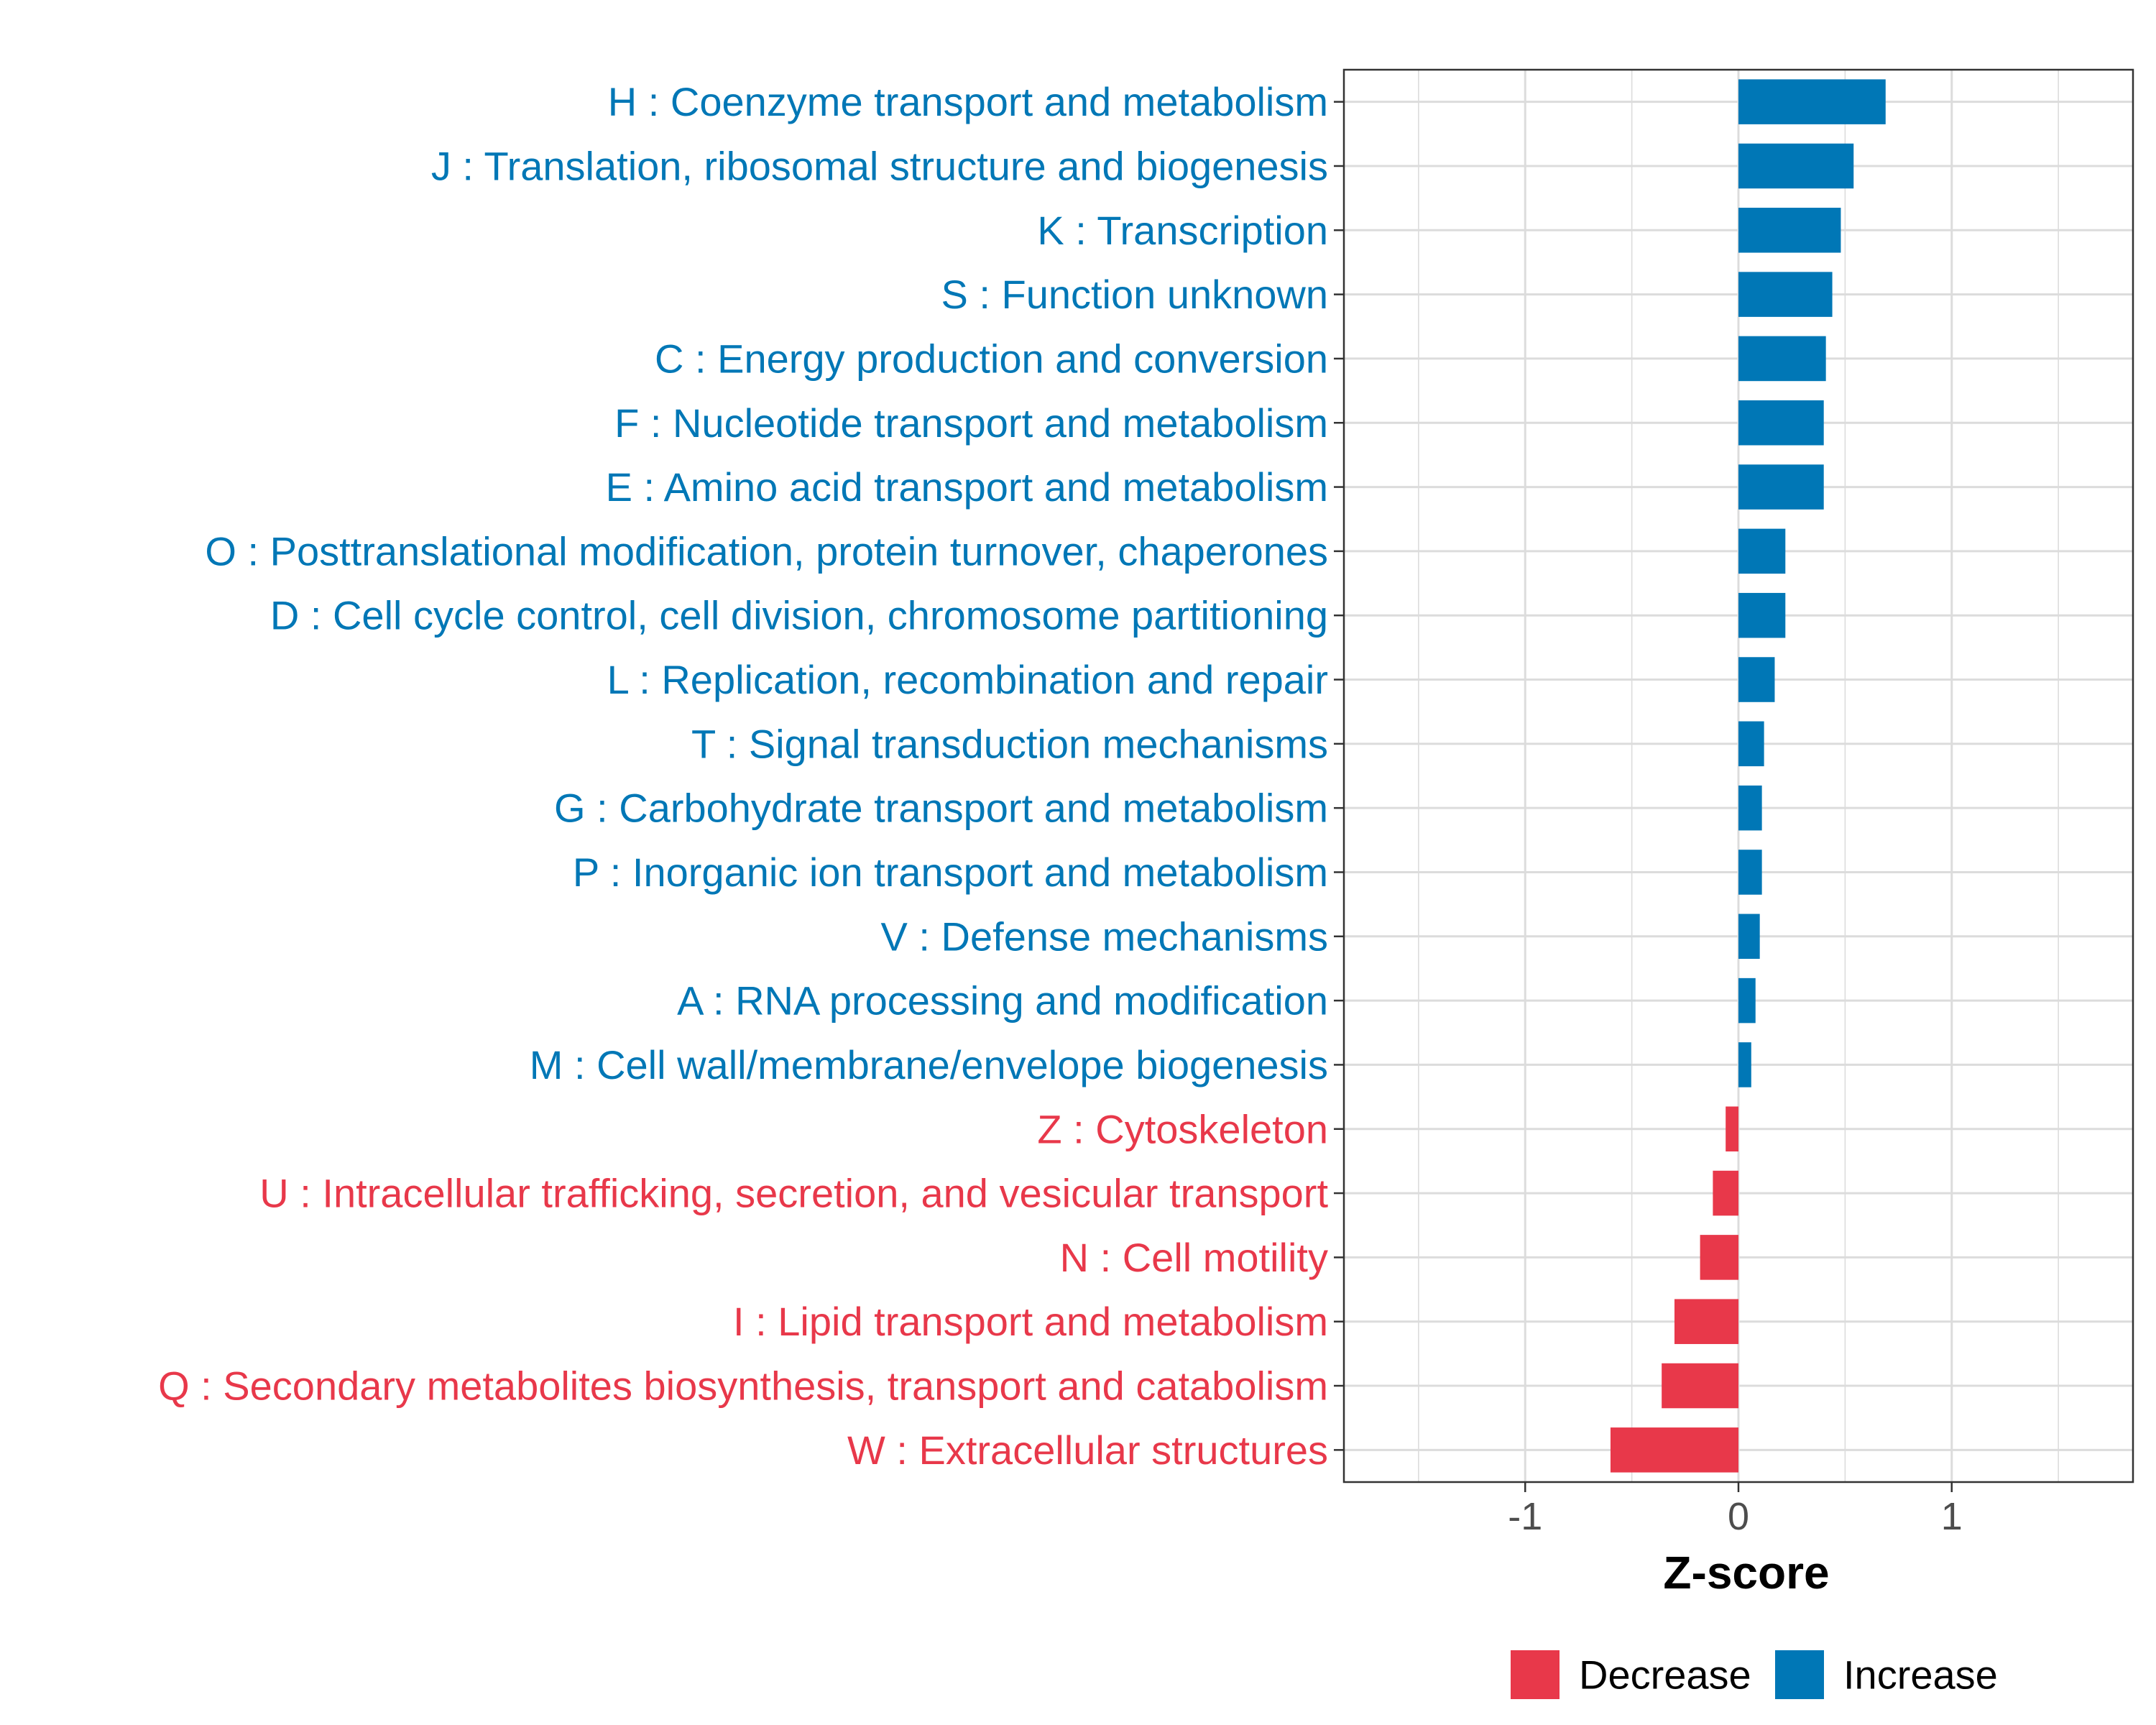 The width and height of the screenshot is (2156, 1725). I want to click on category-label: A : RNA processing and modification, so click(1003, 1001).